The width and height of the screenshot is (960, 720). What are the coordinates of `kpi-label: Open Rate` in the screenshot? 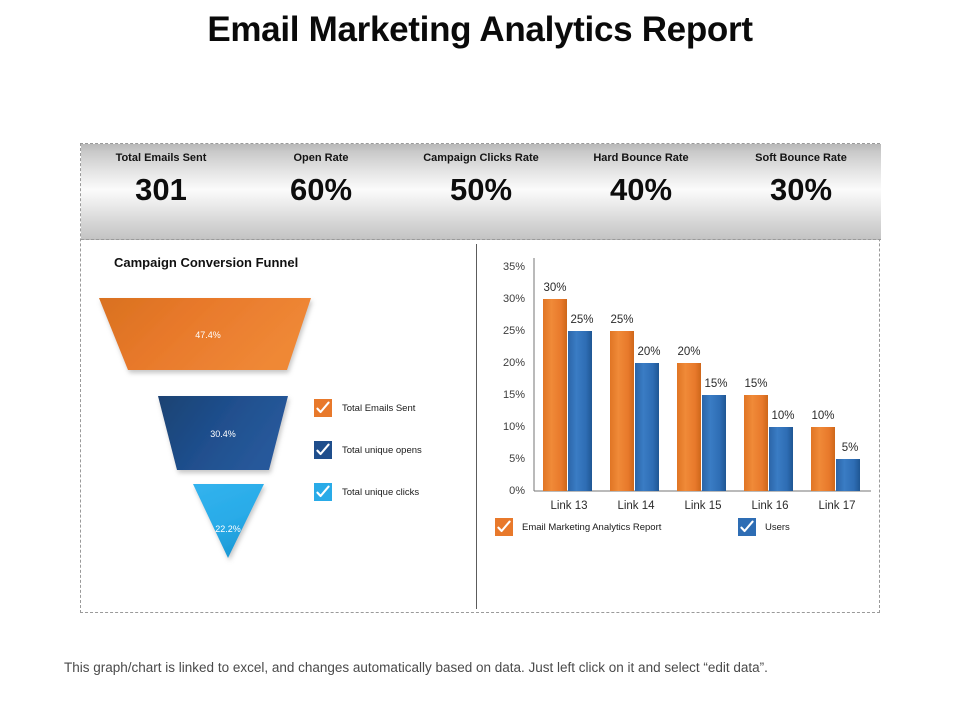 It's located at (321, 158).